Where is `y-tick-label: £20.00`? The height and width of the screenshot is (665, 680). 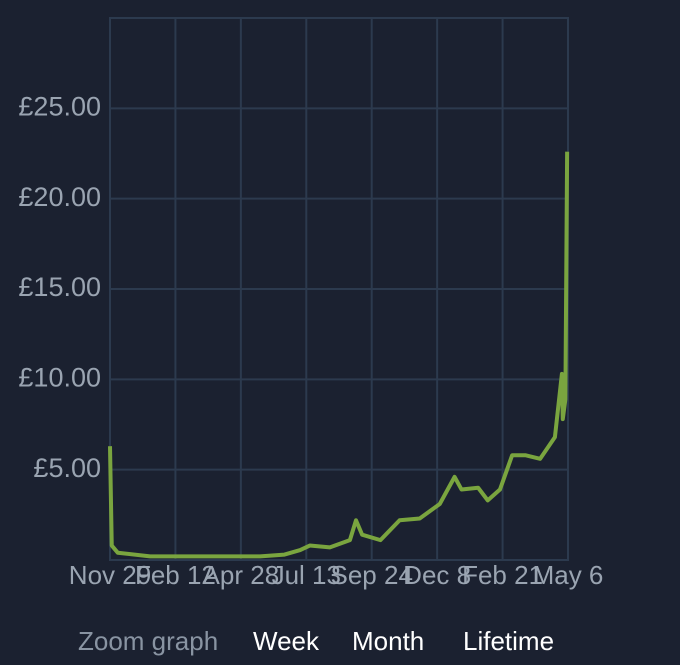 y-tick-label: £20.00 is located at coordinates (59, 197).